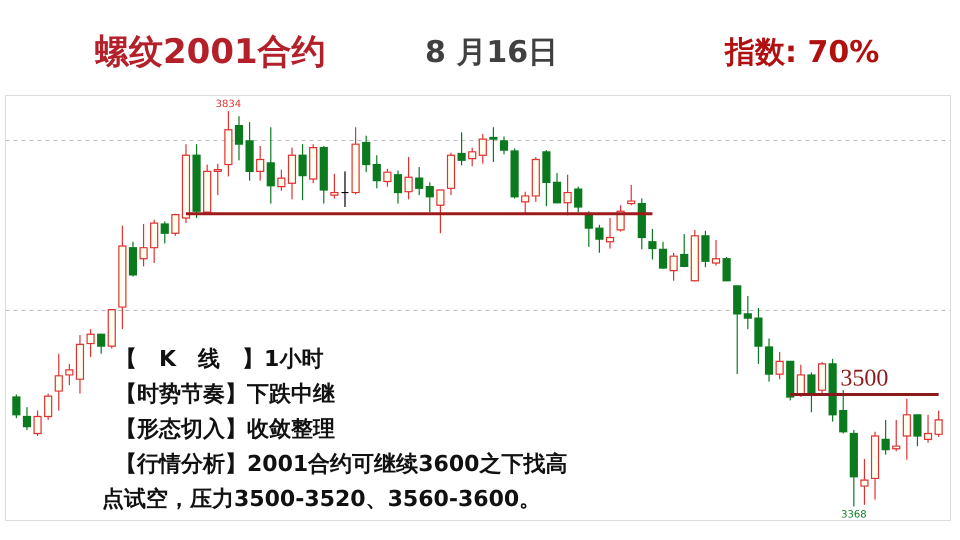 This screenshot has width=960, height=540. What do you see at coordinates (854, 514) in the screenshot?
I see `annotation: 3368` at bounding box center [854, 514].